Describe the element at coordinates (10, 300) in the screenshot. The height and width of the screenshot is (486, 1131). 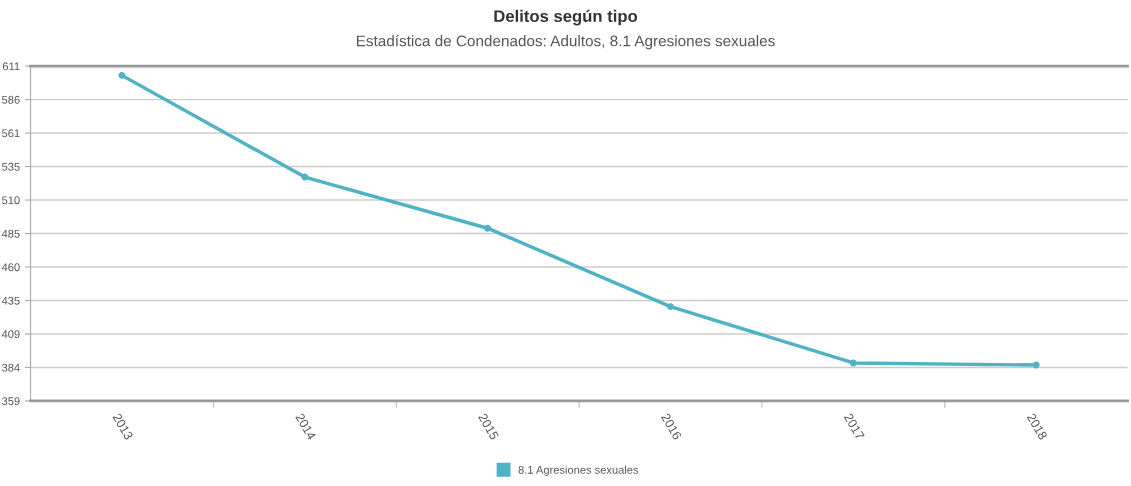
I see `y-tick-label: 435` at that location.